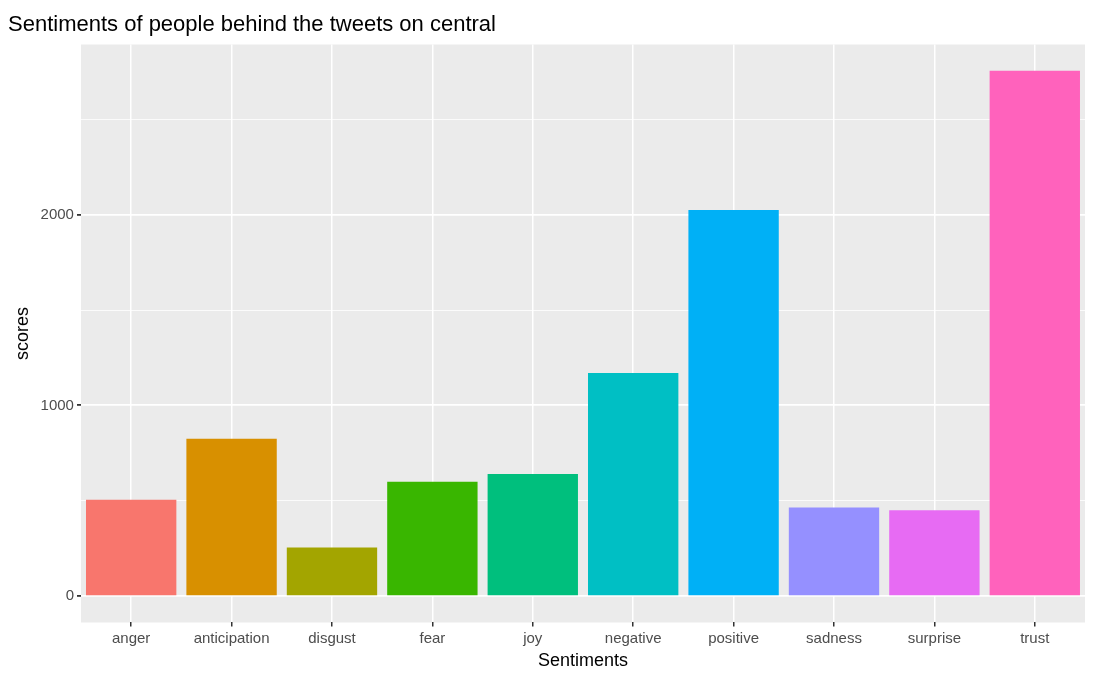 The height and width of the screenshot is (680, 1107). I want to click on x-tick-label: anger, so click(131, 637).